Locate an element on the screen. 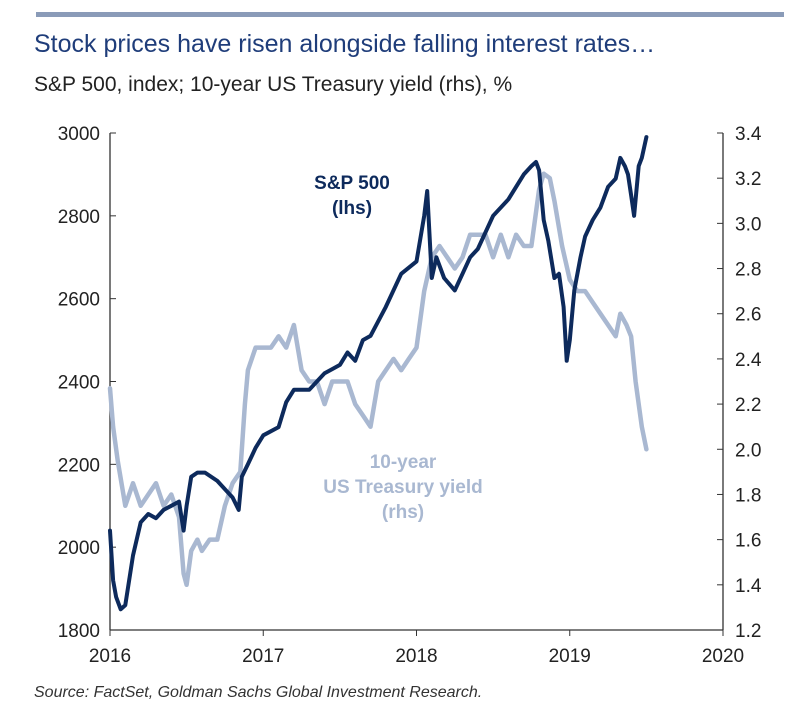 The width and height of the screenshot is (800, 709). right-tick-label: 1.2 is located at coordinates (748, 631).